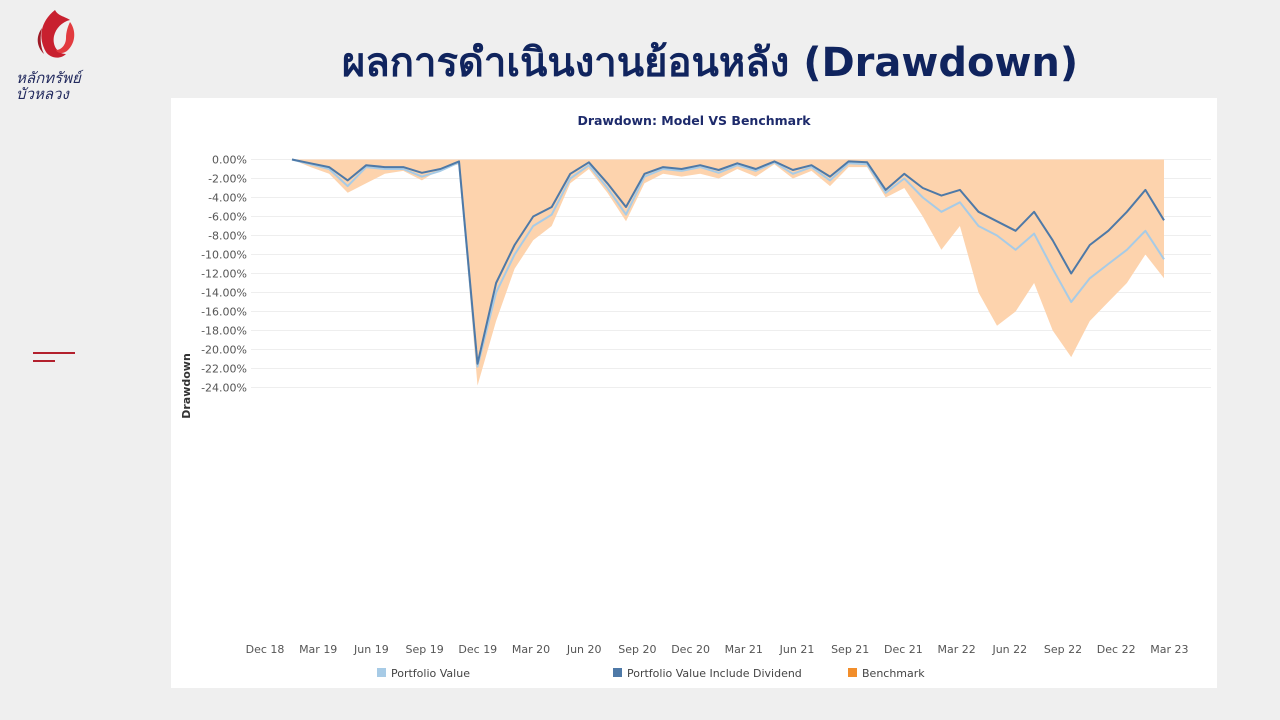 This screenshot has width=1280, height=720. Describe the element at coordinates (1063, 649) in the screenshot. I see `x-tick-label: Sep 22` at that location.